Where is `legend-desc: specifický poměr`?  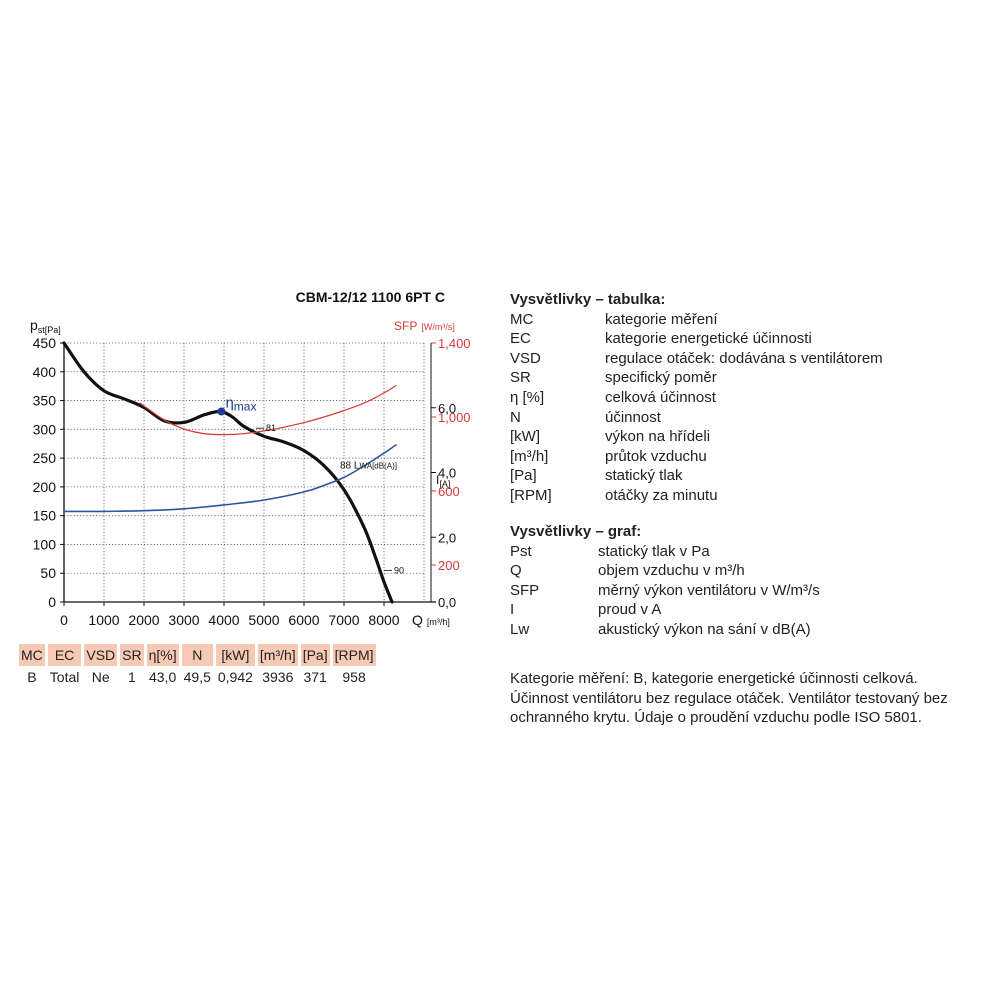 legend-desc: specifický poměr is located at coordinates (661, 378).